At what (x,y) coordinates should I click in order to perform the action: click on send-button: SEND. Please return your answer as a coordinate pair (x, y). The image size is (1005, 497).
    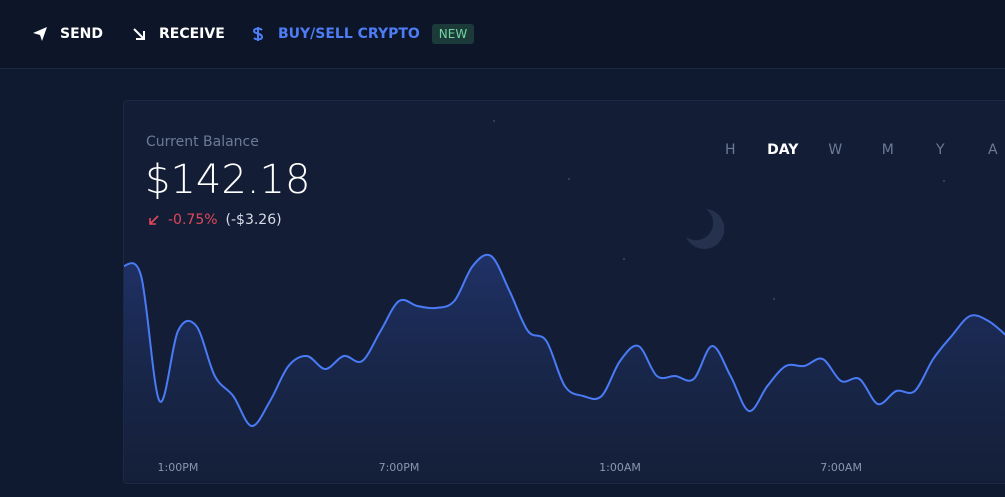
    Looking at the image, I should click on (67, 34).